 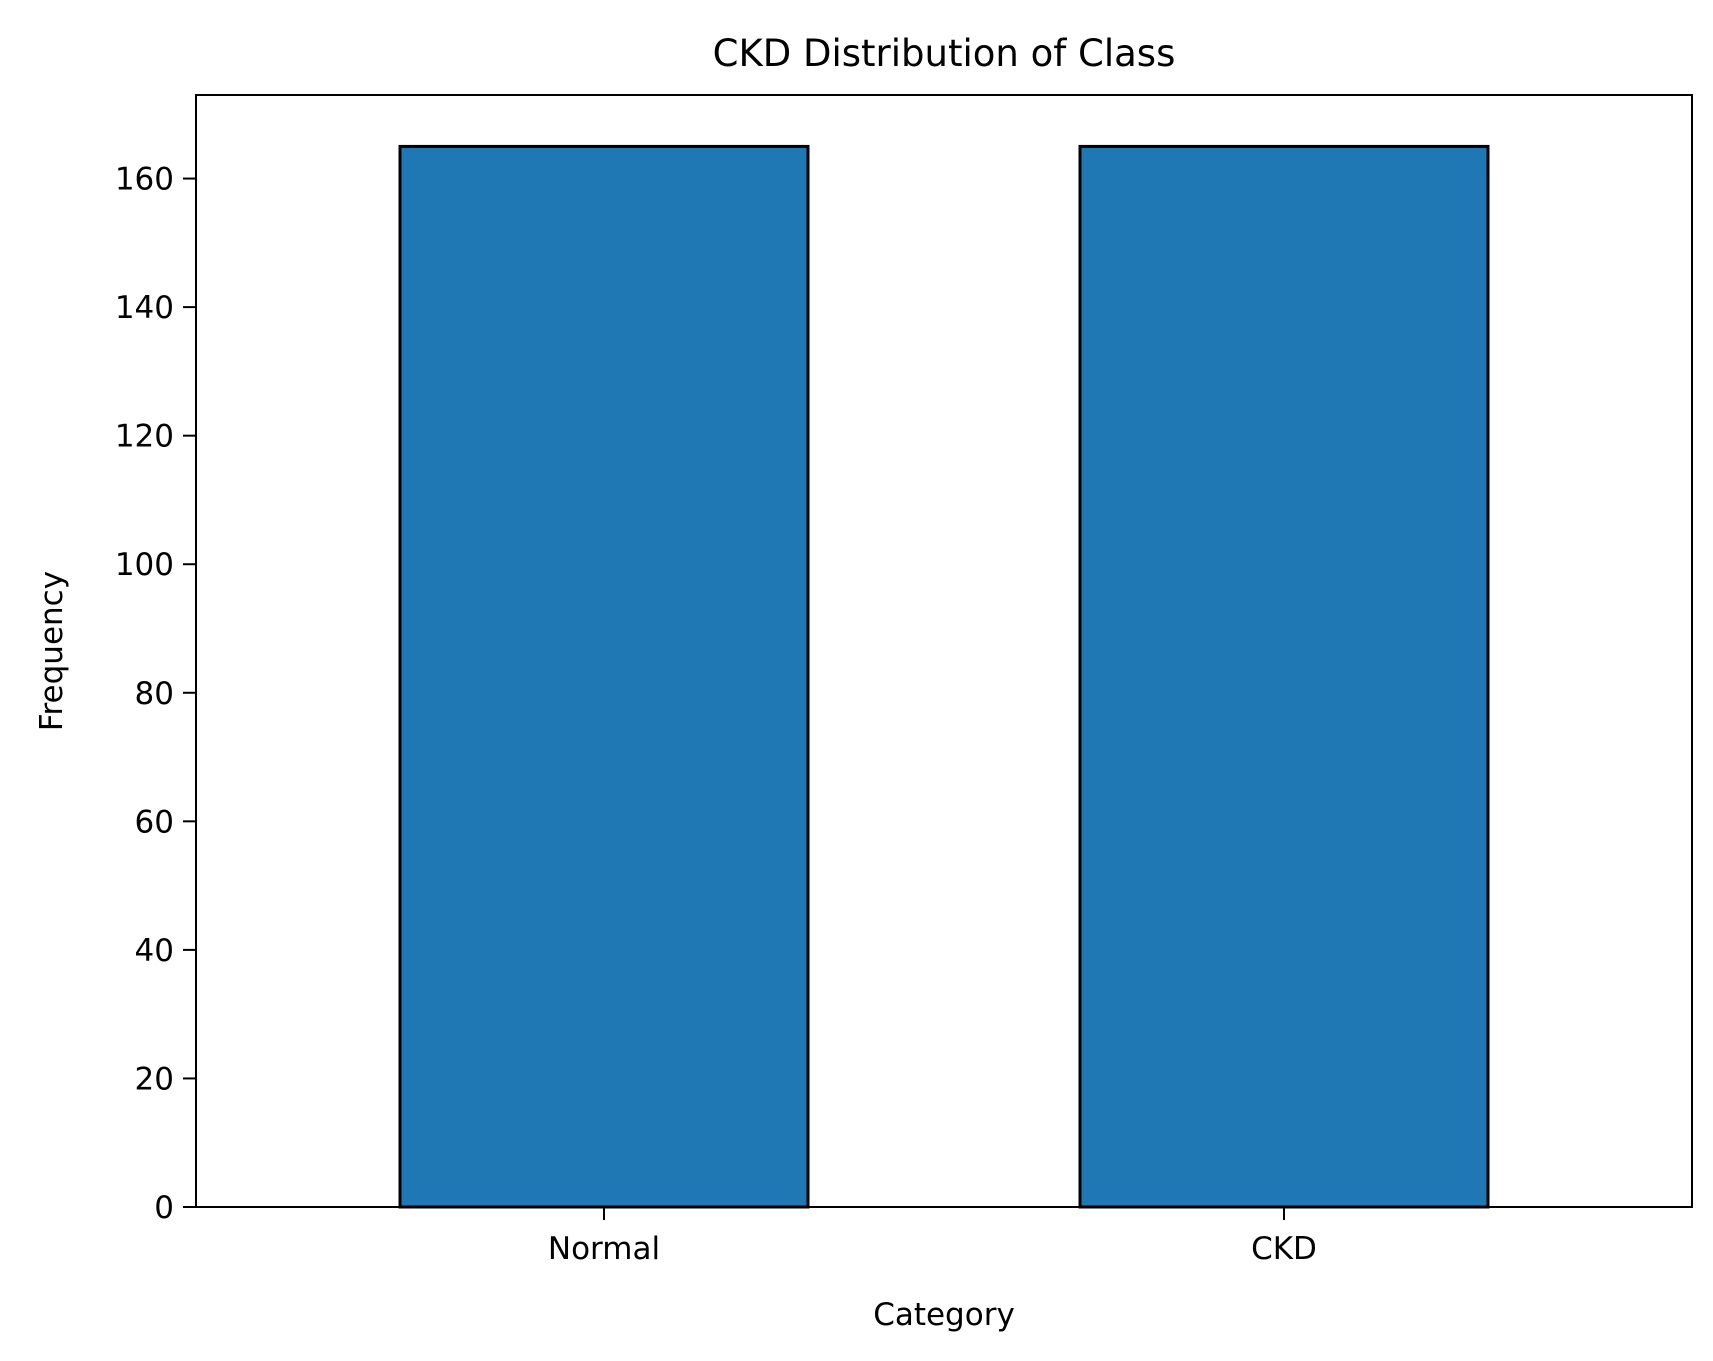 What do you see at coordinates (932, 1237) in the screenshot?
I see `x-axis-ticks: Normal CKD` at bounding box center [932, 1237].